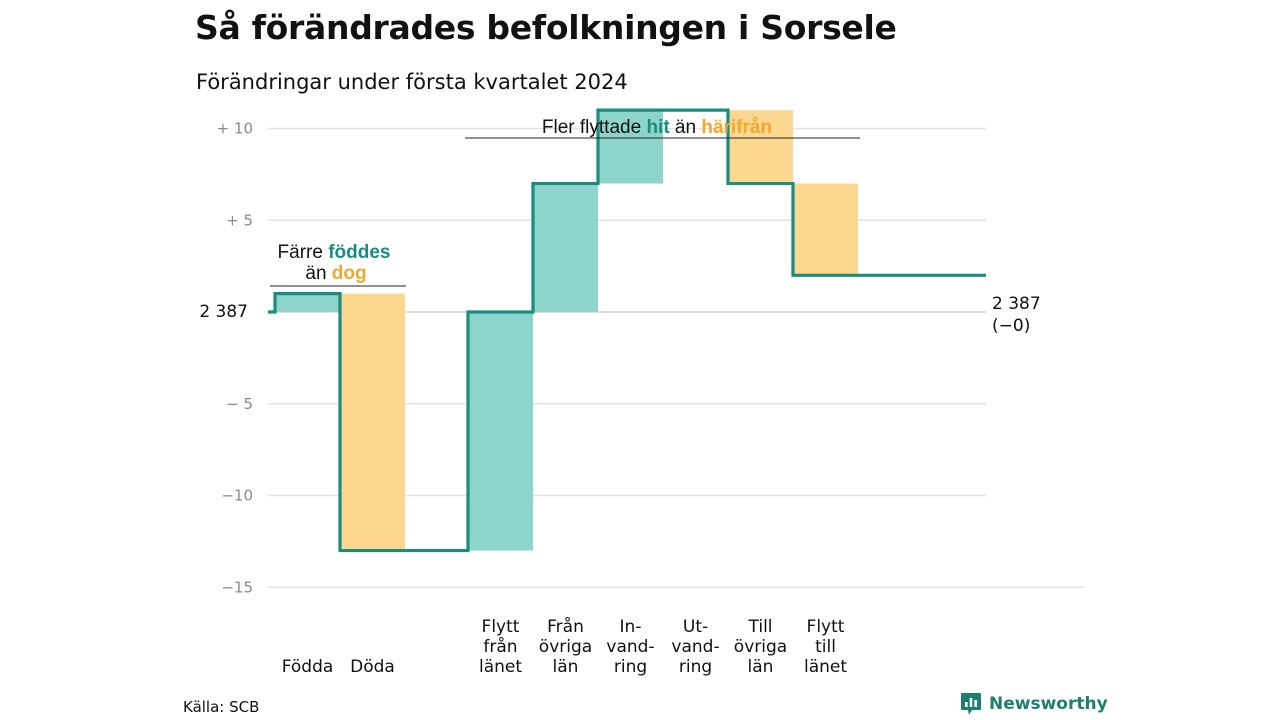 This screenshot has height=720, width=1280. Describe the element at coordinates (759, 627) in the screenshot. I see `category-label-till_ovriga_lan: Till` at that location.